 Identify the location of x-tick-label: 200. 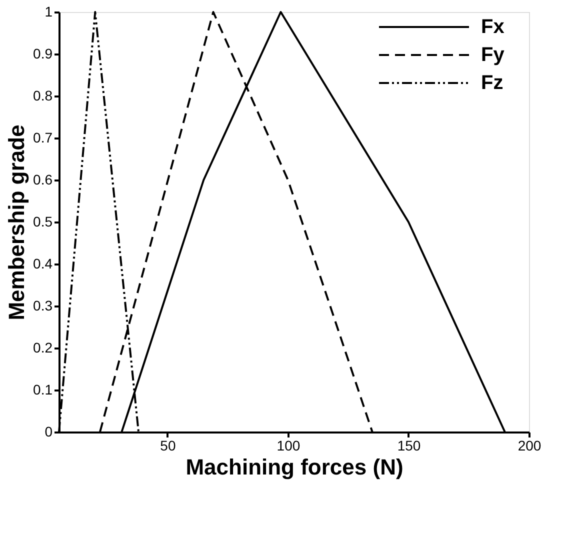
(530, 446).